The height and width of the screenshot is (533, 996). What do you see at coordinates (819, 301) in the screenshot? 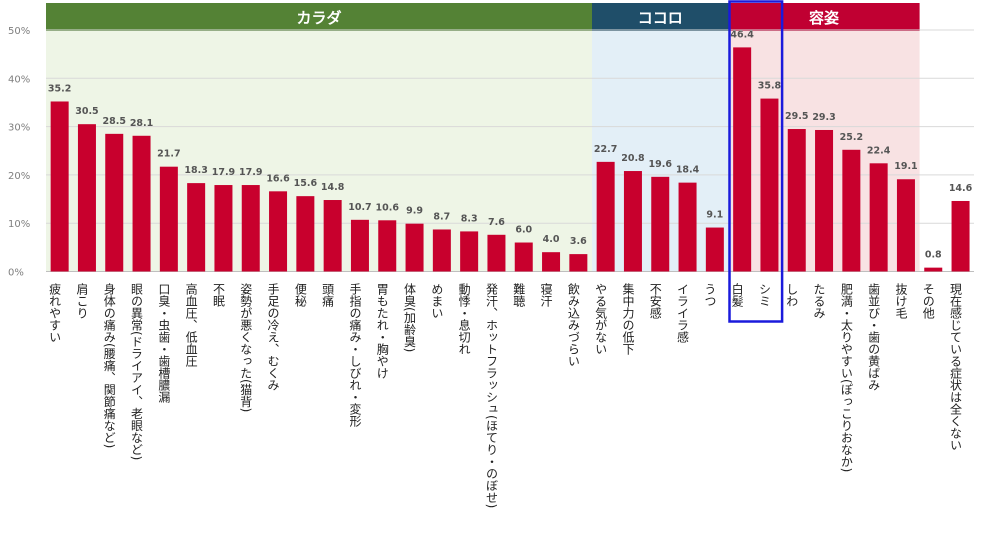
I see `category-label: たるみ` at bounding box center [819, 301].